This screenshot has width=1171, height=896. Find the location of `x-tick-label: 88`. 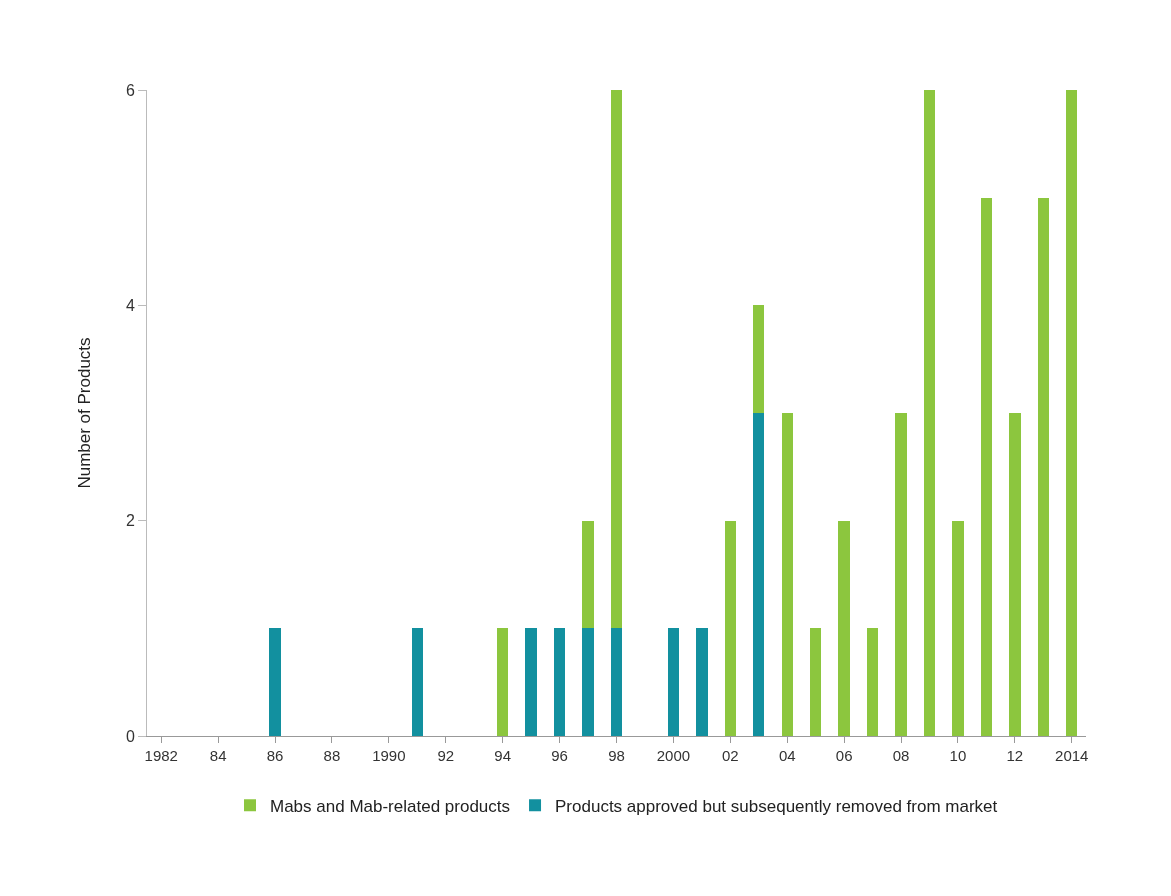

x-tick-label: 88 is located at coordinates (332, 755).